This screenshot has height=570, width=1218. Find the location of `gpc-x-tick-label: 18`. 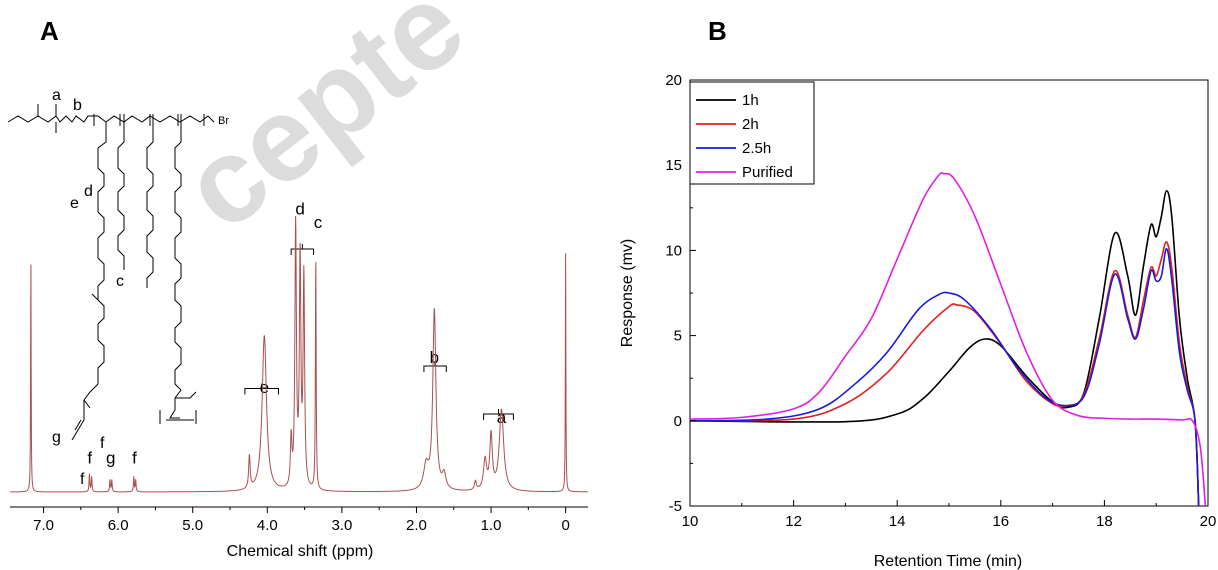

gpc-x-tick-label: 18 is located at coordinates (1104, 521).